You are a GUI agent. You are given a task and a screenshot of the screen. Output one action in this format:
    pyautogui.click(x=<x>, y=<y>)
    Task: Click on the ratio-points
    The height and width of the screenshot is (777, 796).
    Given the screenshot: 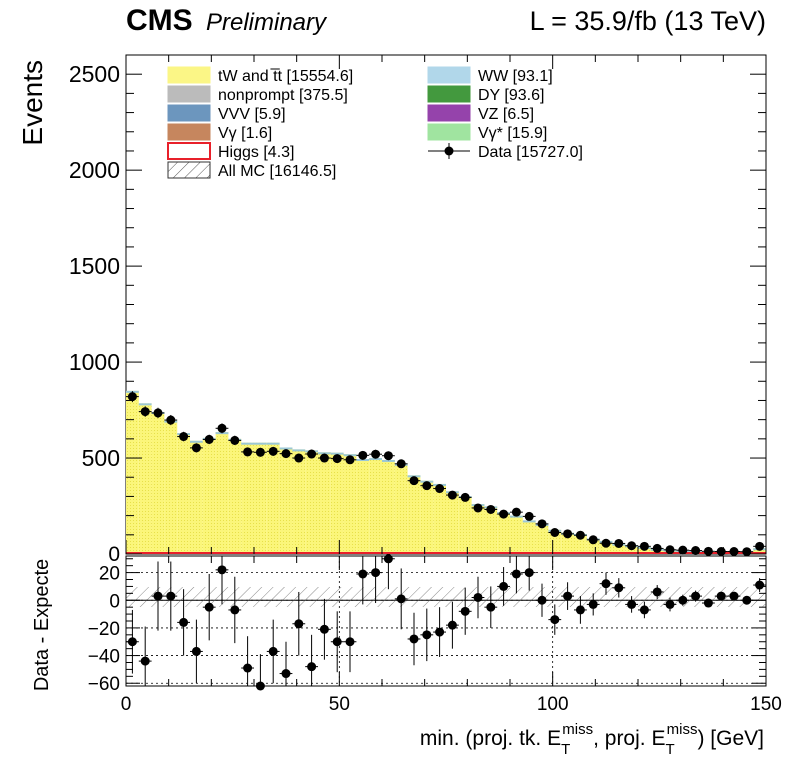 What is the action you would take?
    pyautogui.click(x=446, y=622)
    